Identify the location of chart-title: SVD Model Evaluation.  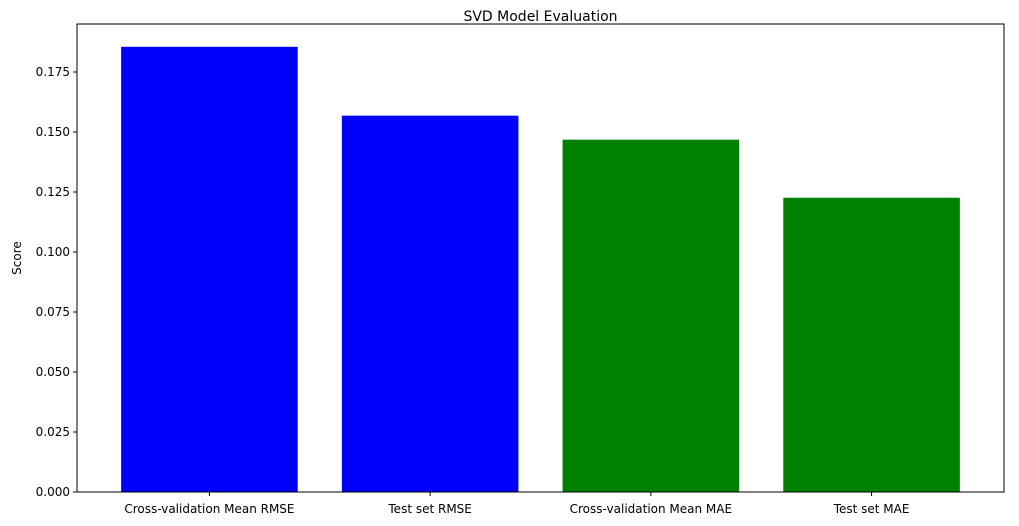
(540, 17).